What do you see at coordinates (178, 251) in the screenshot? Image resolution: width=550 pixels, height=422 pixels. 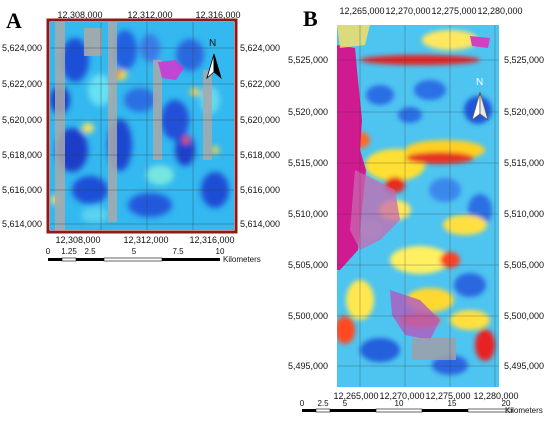 I see `scale-a-label: 7.5` at bounding box center [178, 251].